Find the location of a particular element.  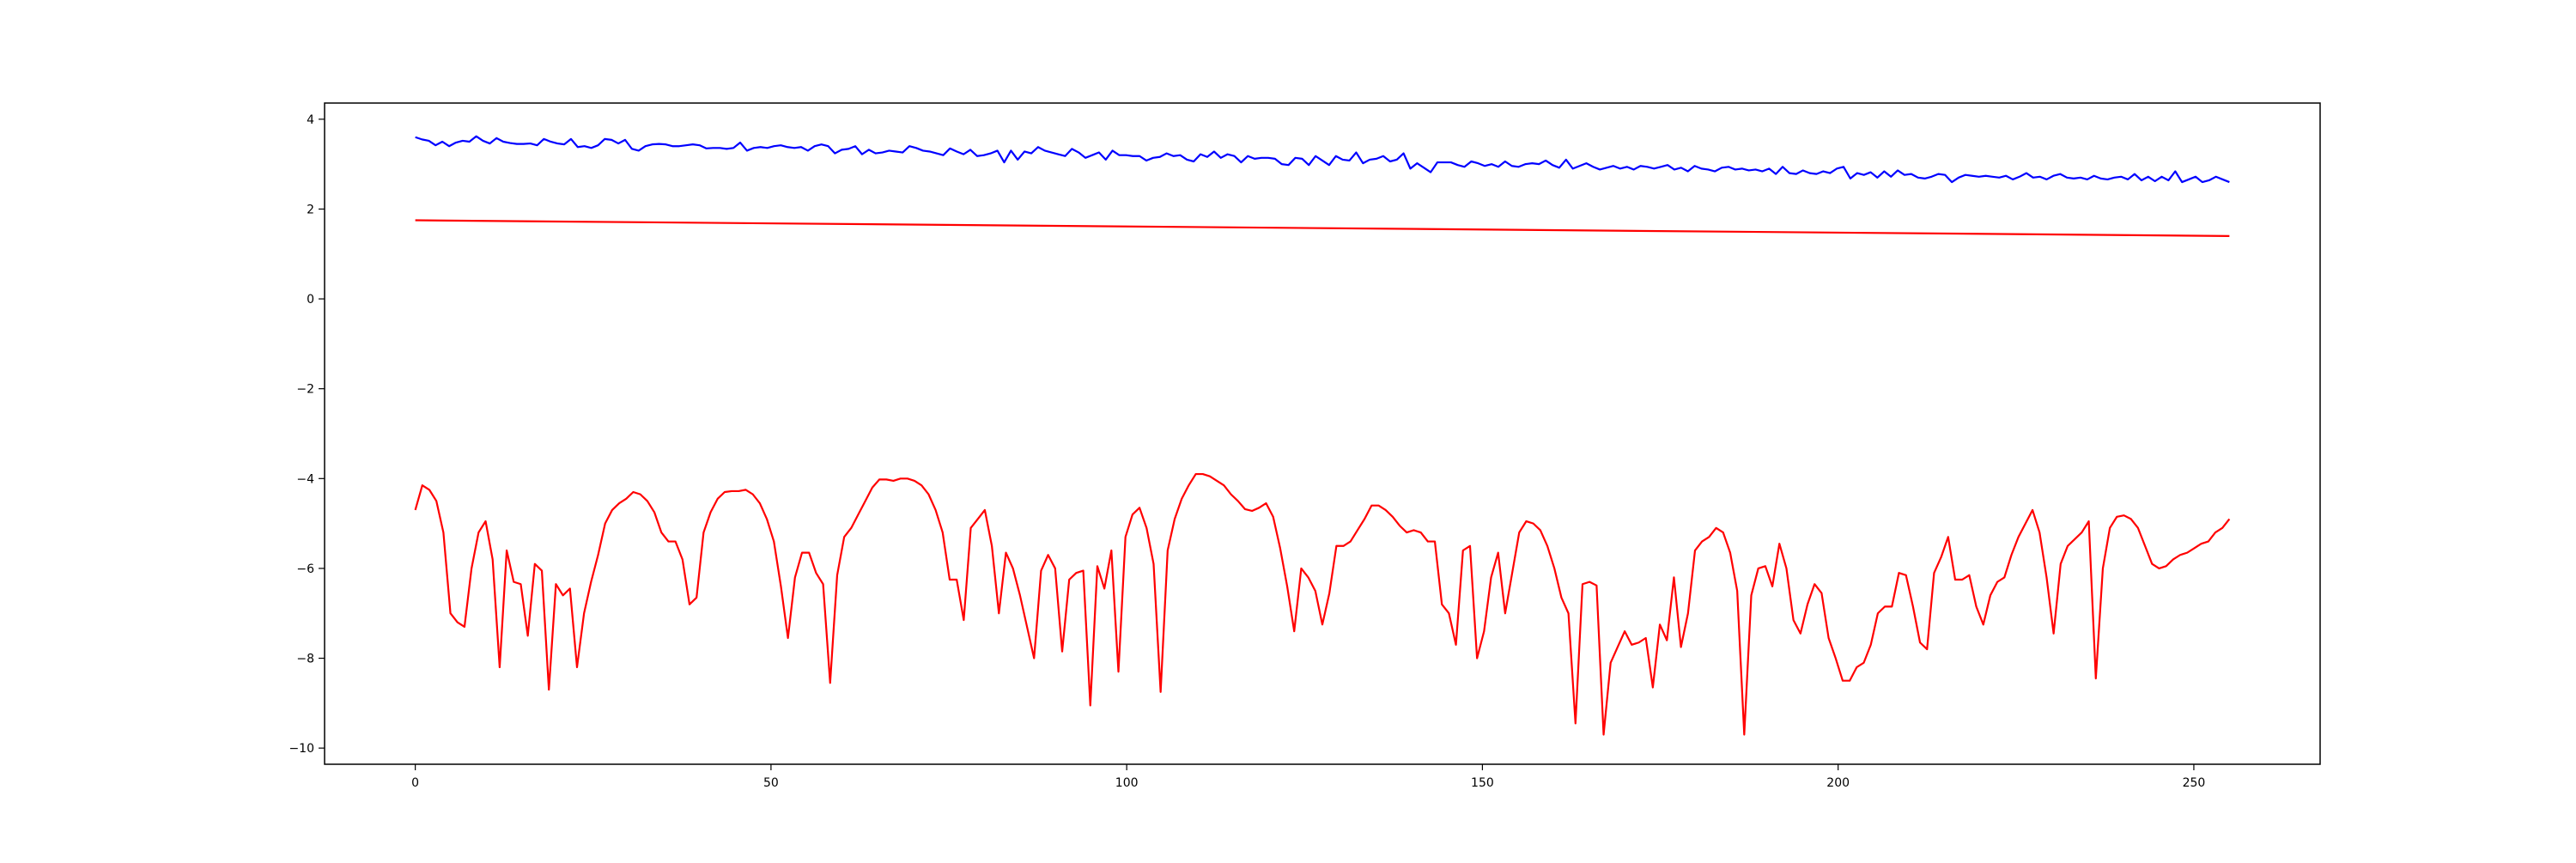

y-tick-label: −10 is located at coordinates (301, 749).